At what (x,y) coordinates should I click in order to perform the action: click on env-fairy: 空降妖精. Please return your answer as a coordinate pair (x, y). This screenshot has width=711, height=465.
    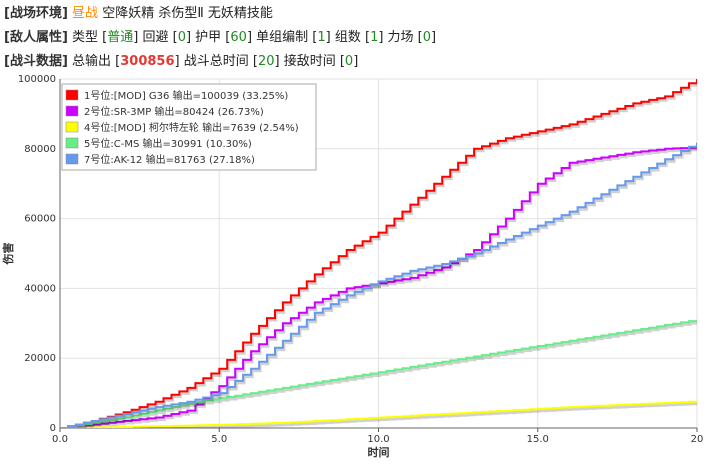
    Looking at the image, I should click on (128, 13).